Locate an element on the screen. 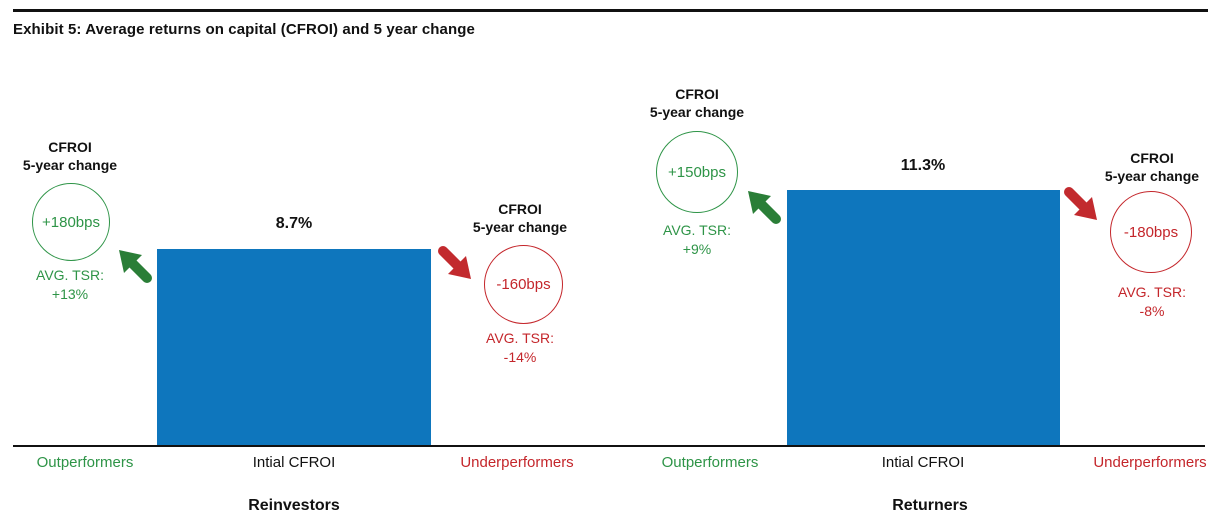  cfroi-change-value: +180bps is located at coordinates (71, 222).